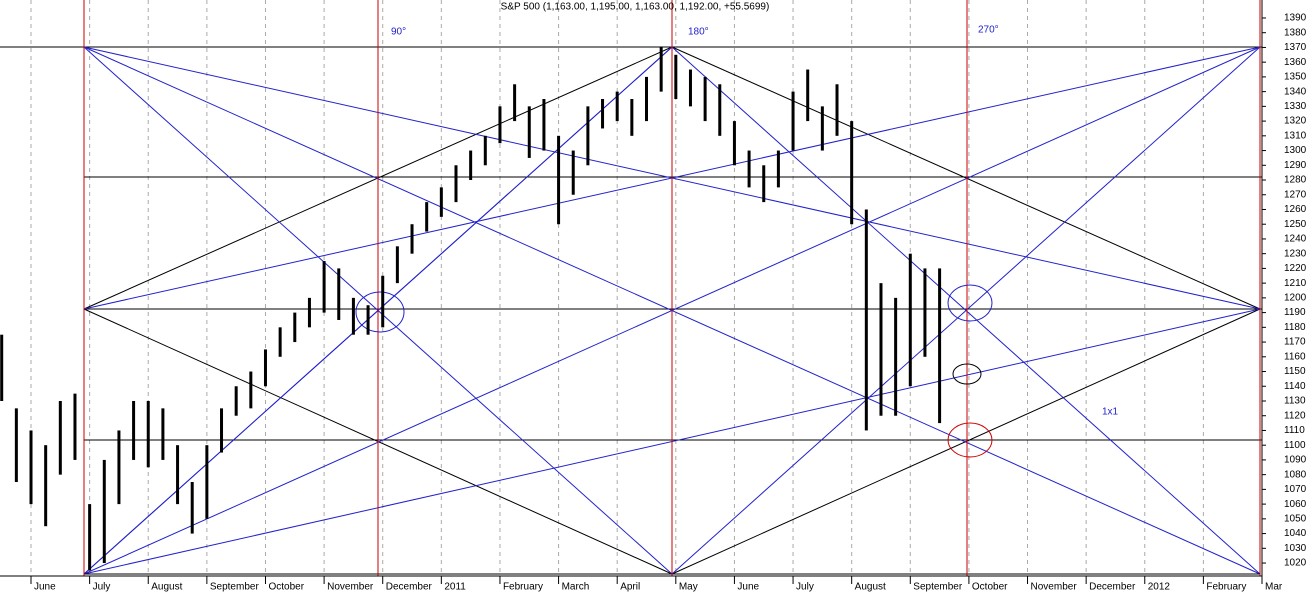  What do you see at coordinates (1295, 327) in the screenshot?
I see `y-tick-label: 1180` at bounding box center [1295, 327].